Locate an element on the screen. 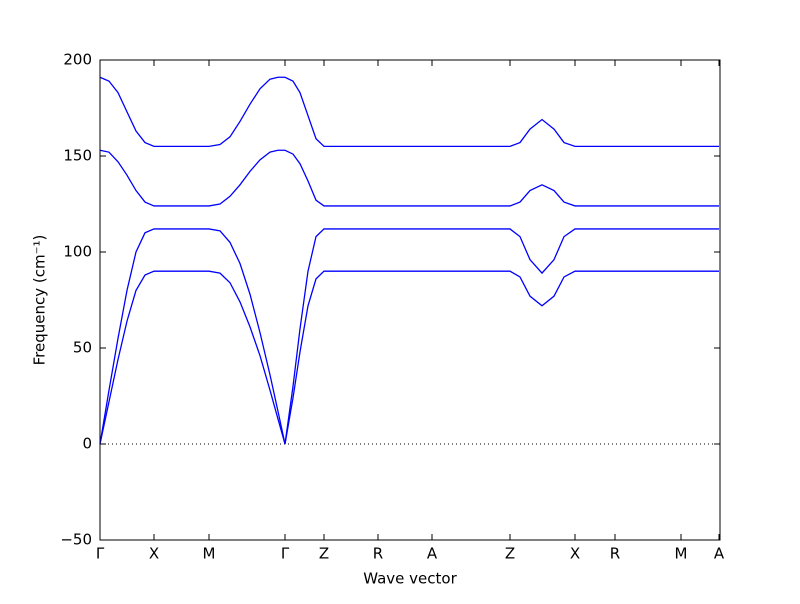 Image resolution: width=800 pixels, height=604 pixels. y-tick-label: 150 is located at coordinates (77, 156).